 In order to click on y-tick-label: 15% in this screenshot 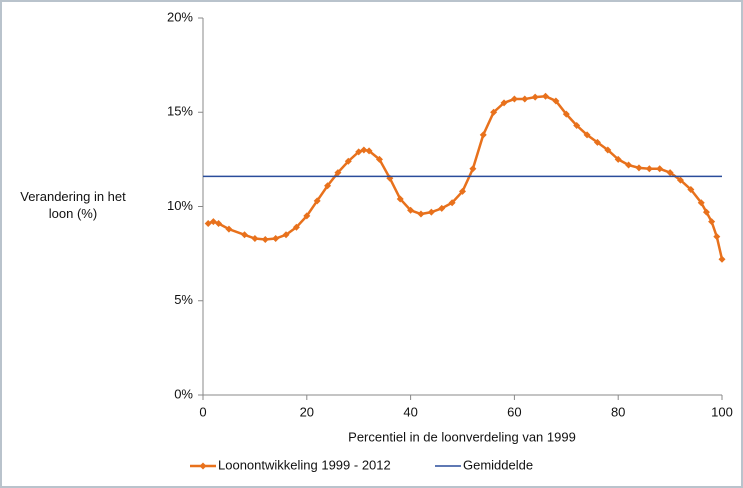, I will do `click(180, 111)`.